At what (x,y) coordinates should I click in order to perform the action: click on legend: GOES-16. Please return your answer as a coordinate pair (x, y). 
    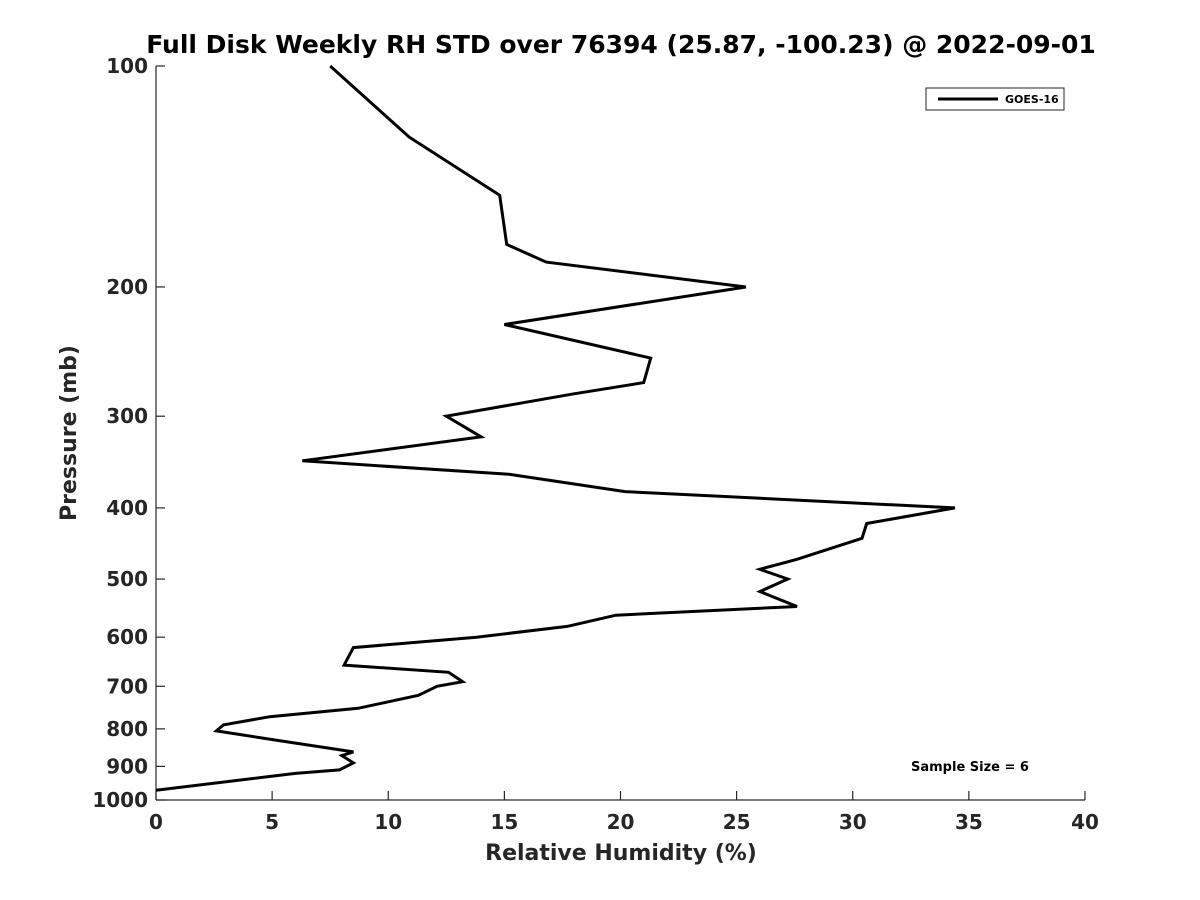
    Looking at the image, I should click on (995, 99).